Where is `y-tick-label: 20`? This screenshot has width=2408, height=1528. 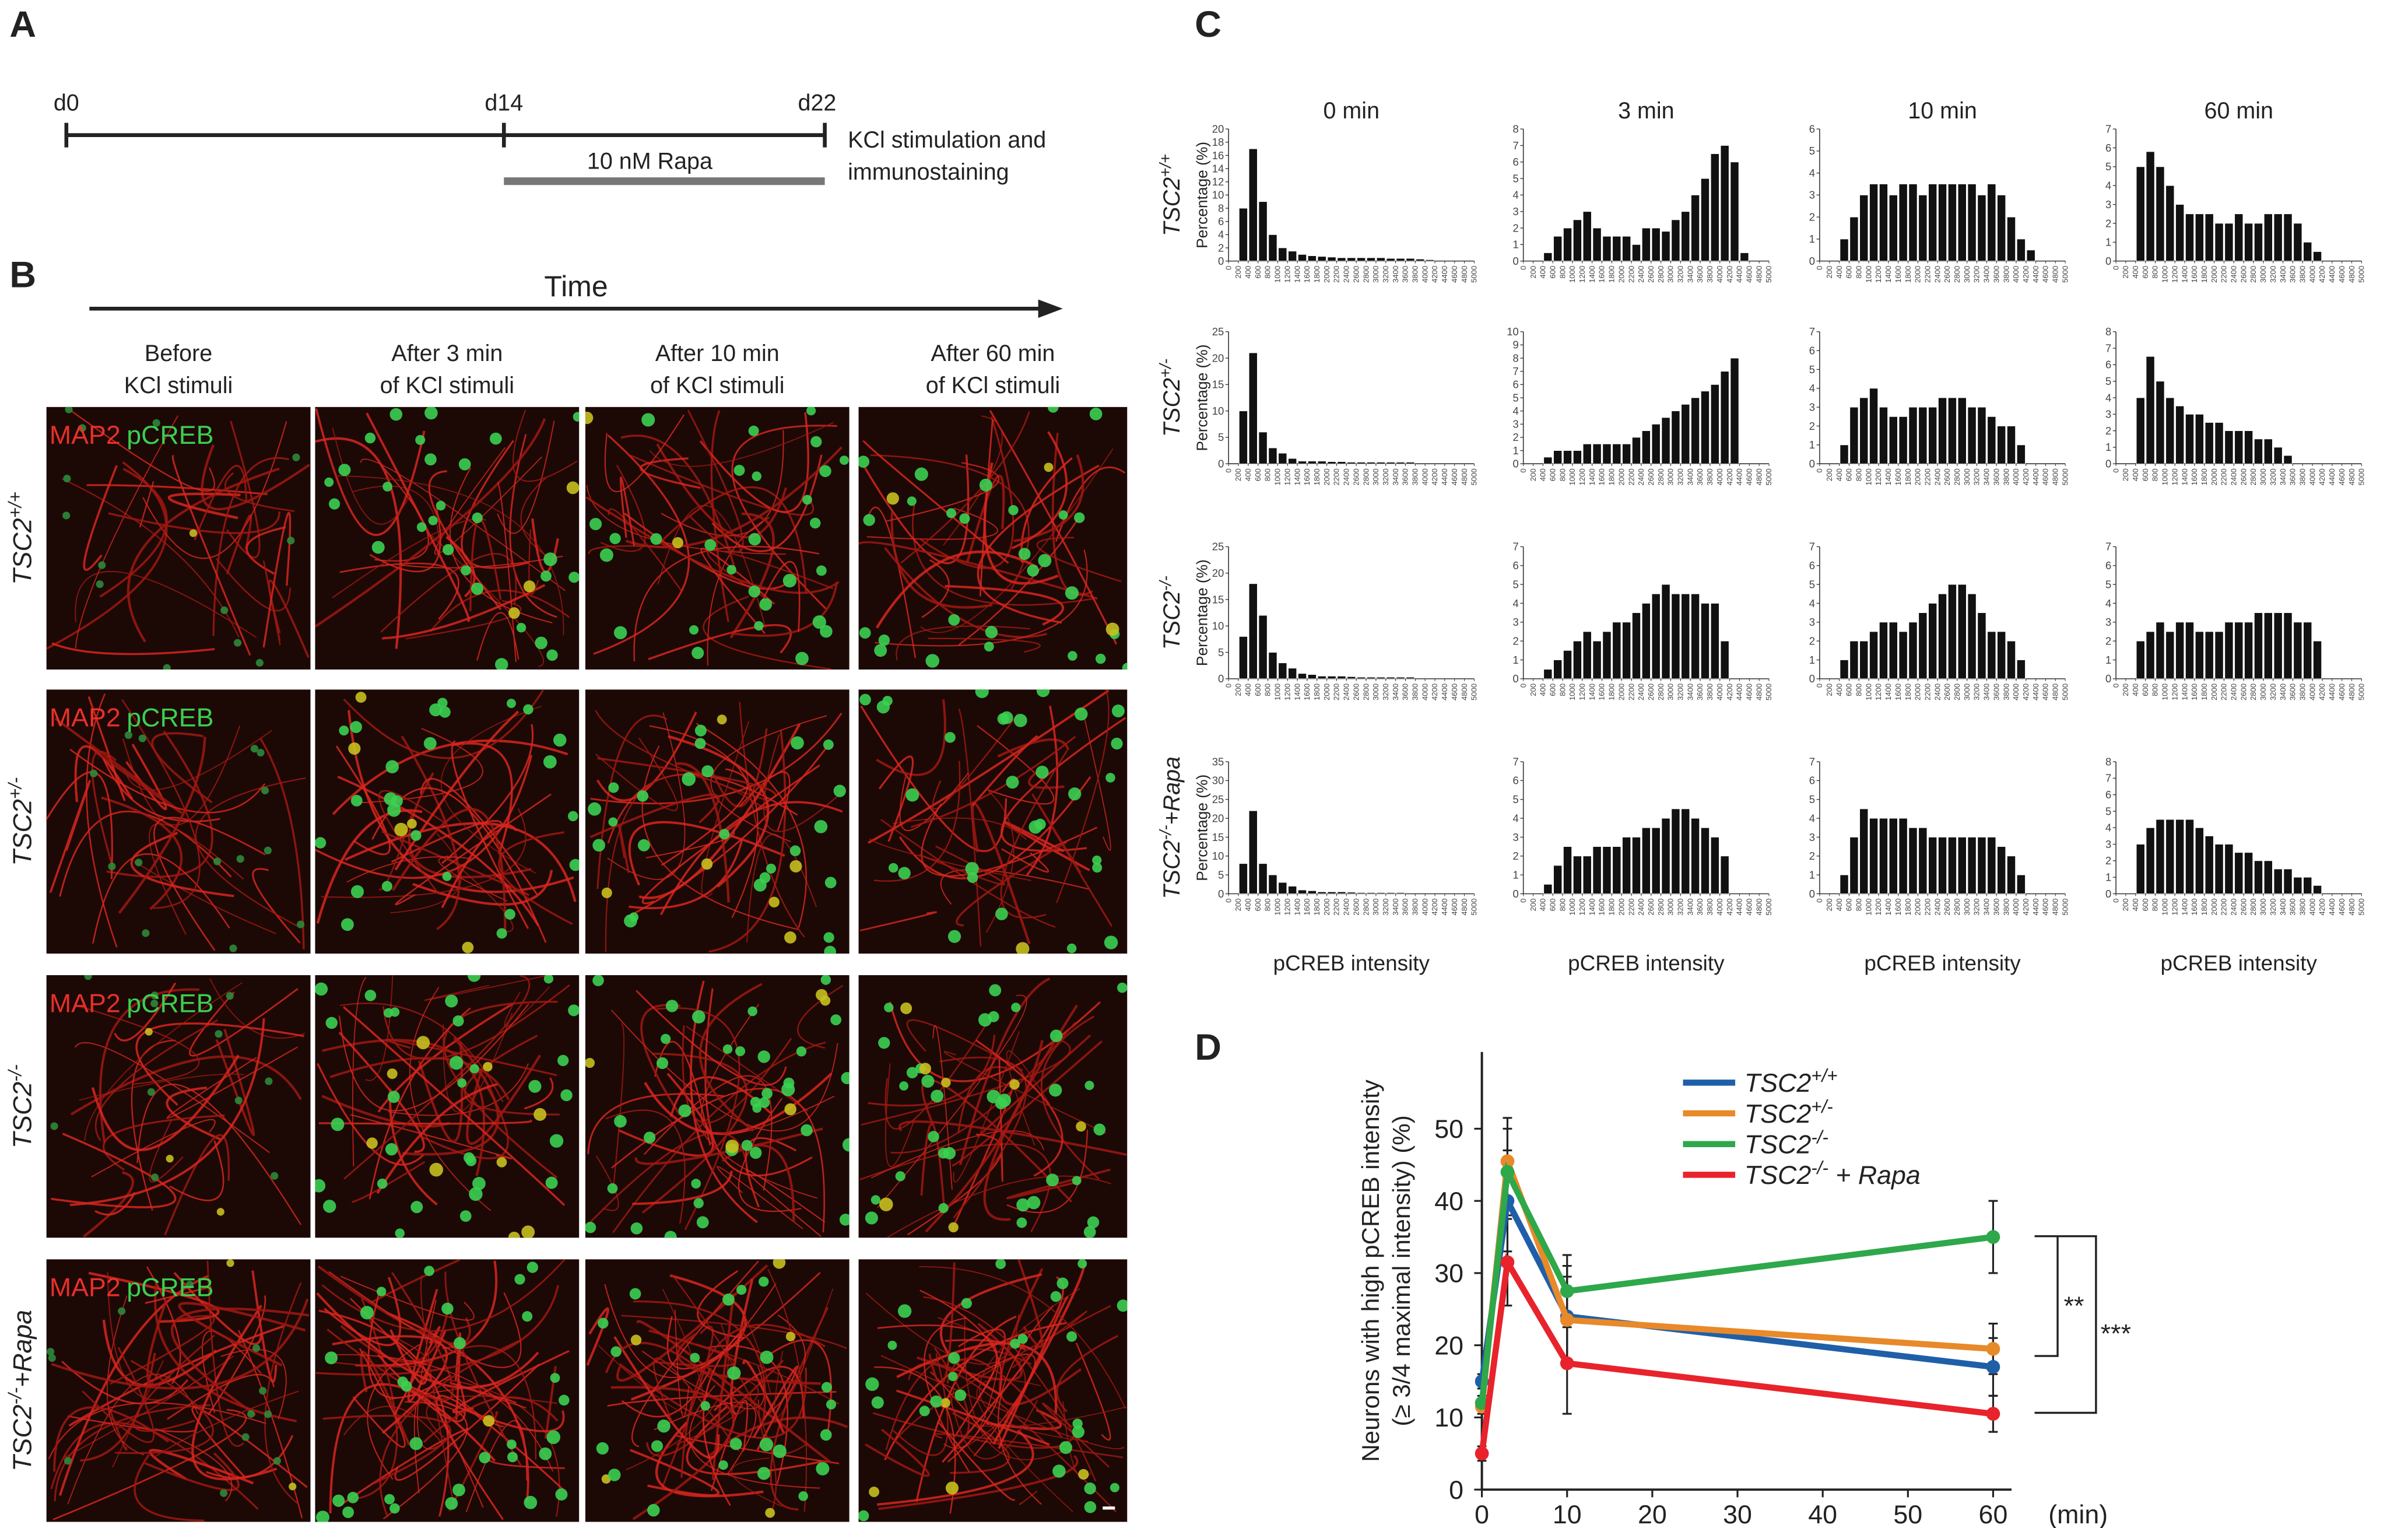 y-tick-label: 20 is located at coordinates (1218, 129).